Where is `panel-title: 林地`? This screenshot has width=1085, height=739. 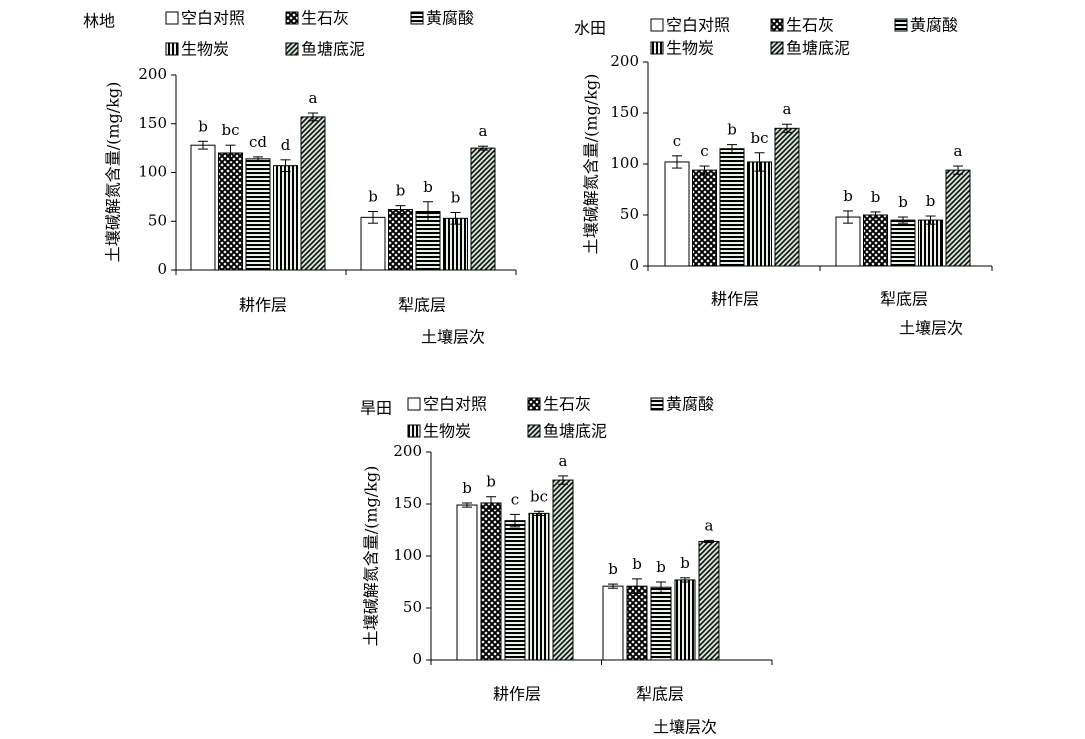 panel-title: 林地 is located at coordinates (99, 21).